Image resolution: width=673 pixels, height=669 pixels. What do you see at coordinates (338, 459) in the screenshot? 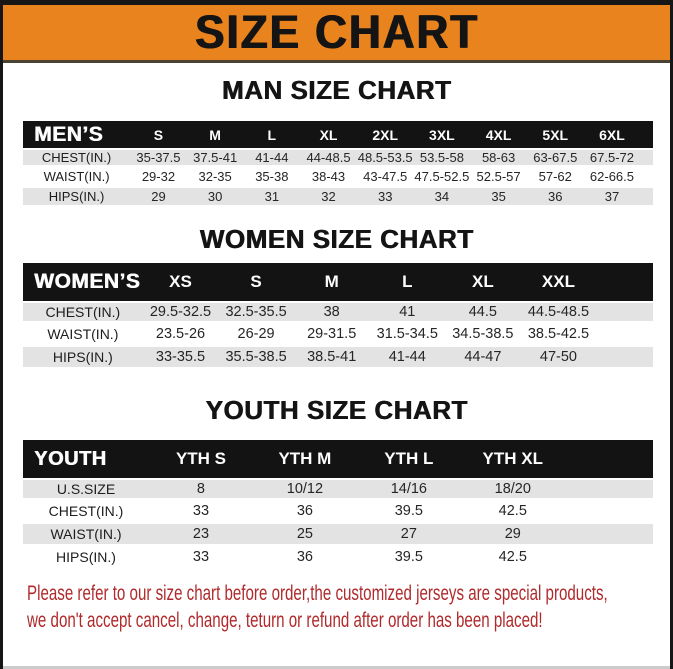
I see `table-header-row: YOUTH YTH S YTH M YTH L YTH XL` at bounding box center [338, 459].